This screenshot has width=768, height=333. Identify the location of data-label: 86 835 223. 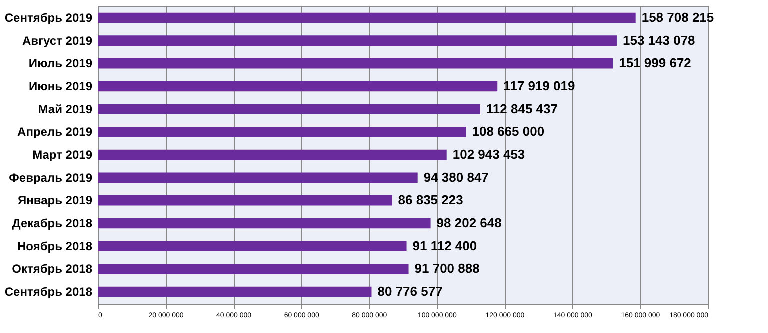
(431, 200).